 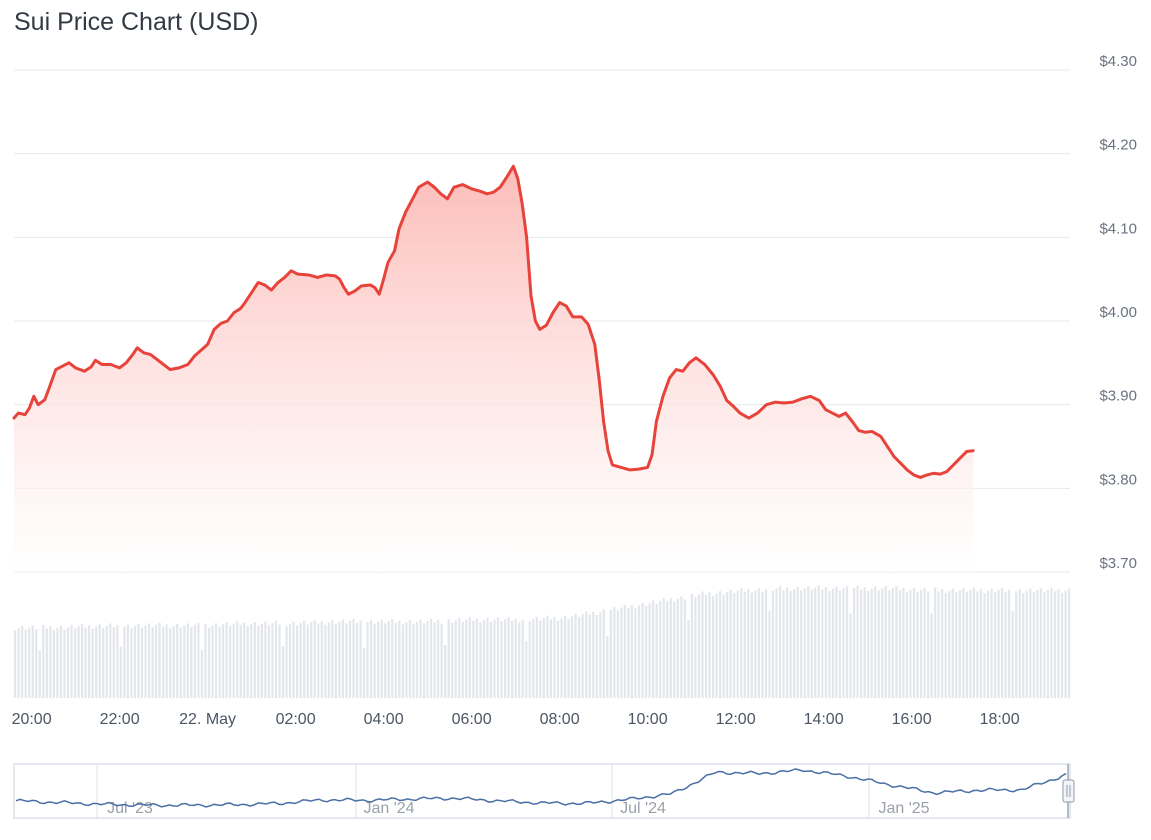 I want to click on y-axis-labels: $4.30 $4.20 $4.10 $4.00 $3.90 $3.80 $3.70, so click(x=1118, y=312).